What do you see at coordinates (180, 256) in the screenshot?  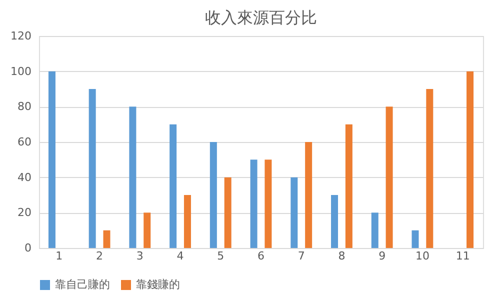 I see `x-tick-label: 4` at bounding box center [180, 256].